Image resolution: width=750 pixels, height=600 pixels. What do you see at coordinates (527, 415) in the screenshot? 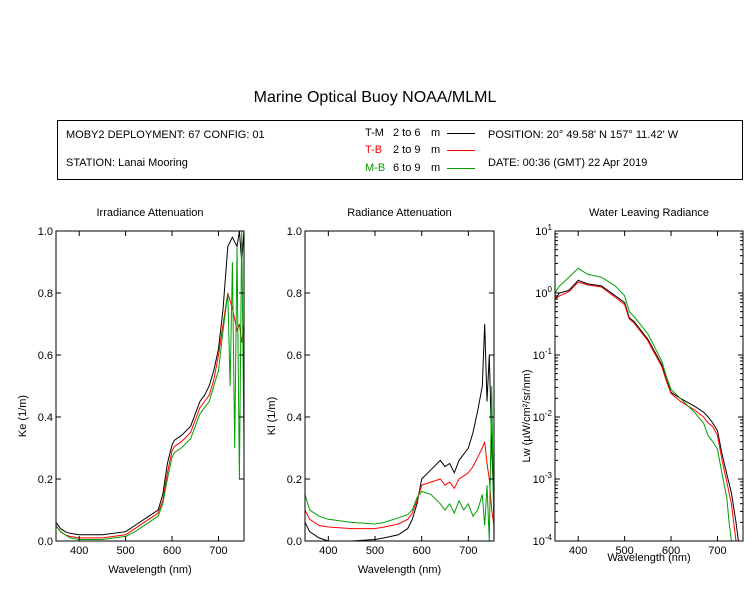
I see `y-axis-label: Lw (µW/cm²/sr/nm)` at bounding box center [527, 415].